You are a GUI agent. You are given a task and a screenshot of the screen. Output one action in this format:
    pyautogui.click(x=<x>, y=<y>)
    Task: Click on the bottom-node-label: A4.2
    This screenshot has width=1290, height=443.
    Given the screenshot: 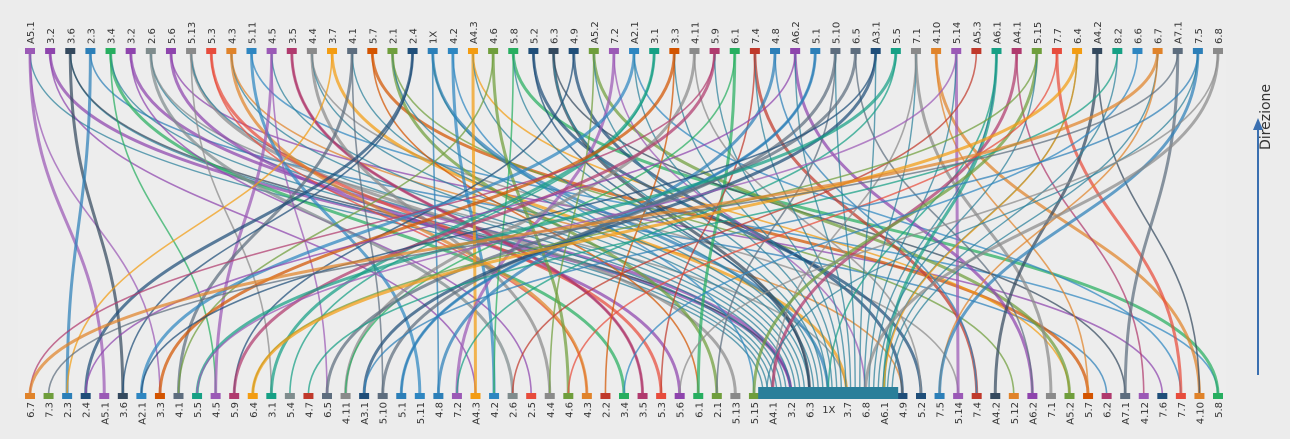 What is the action you would take?
    pyautogui.click(x=996, y=413)
    